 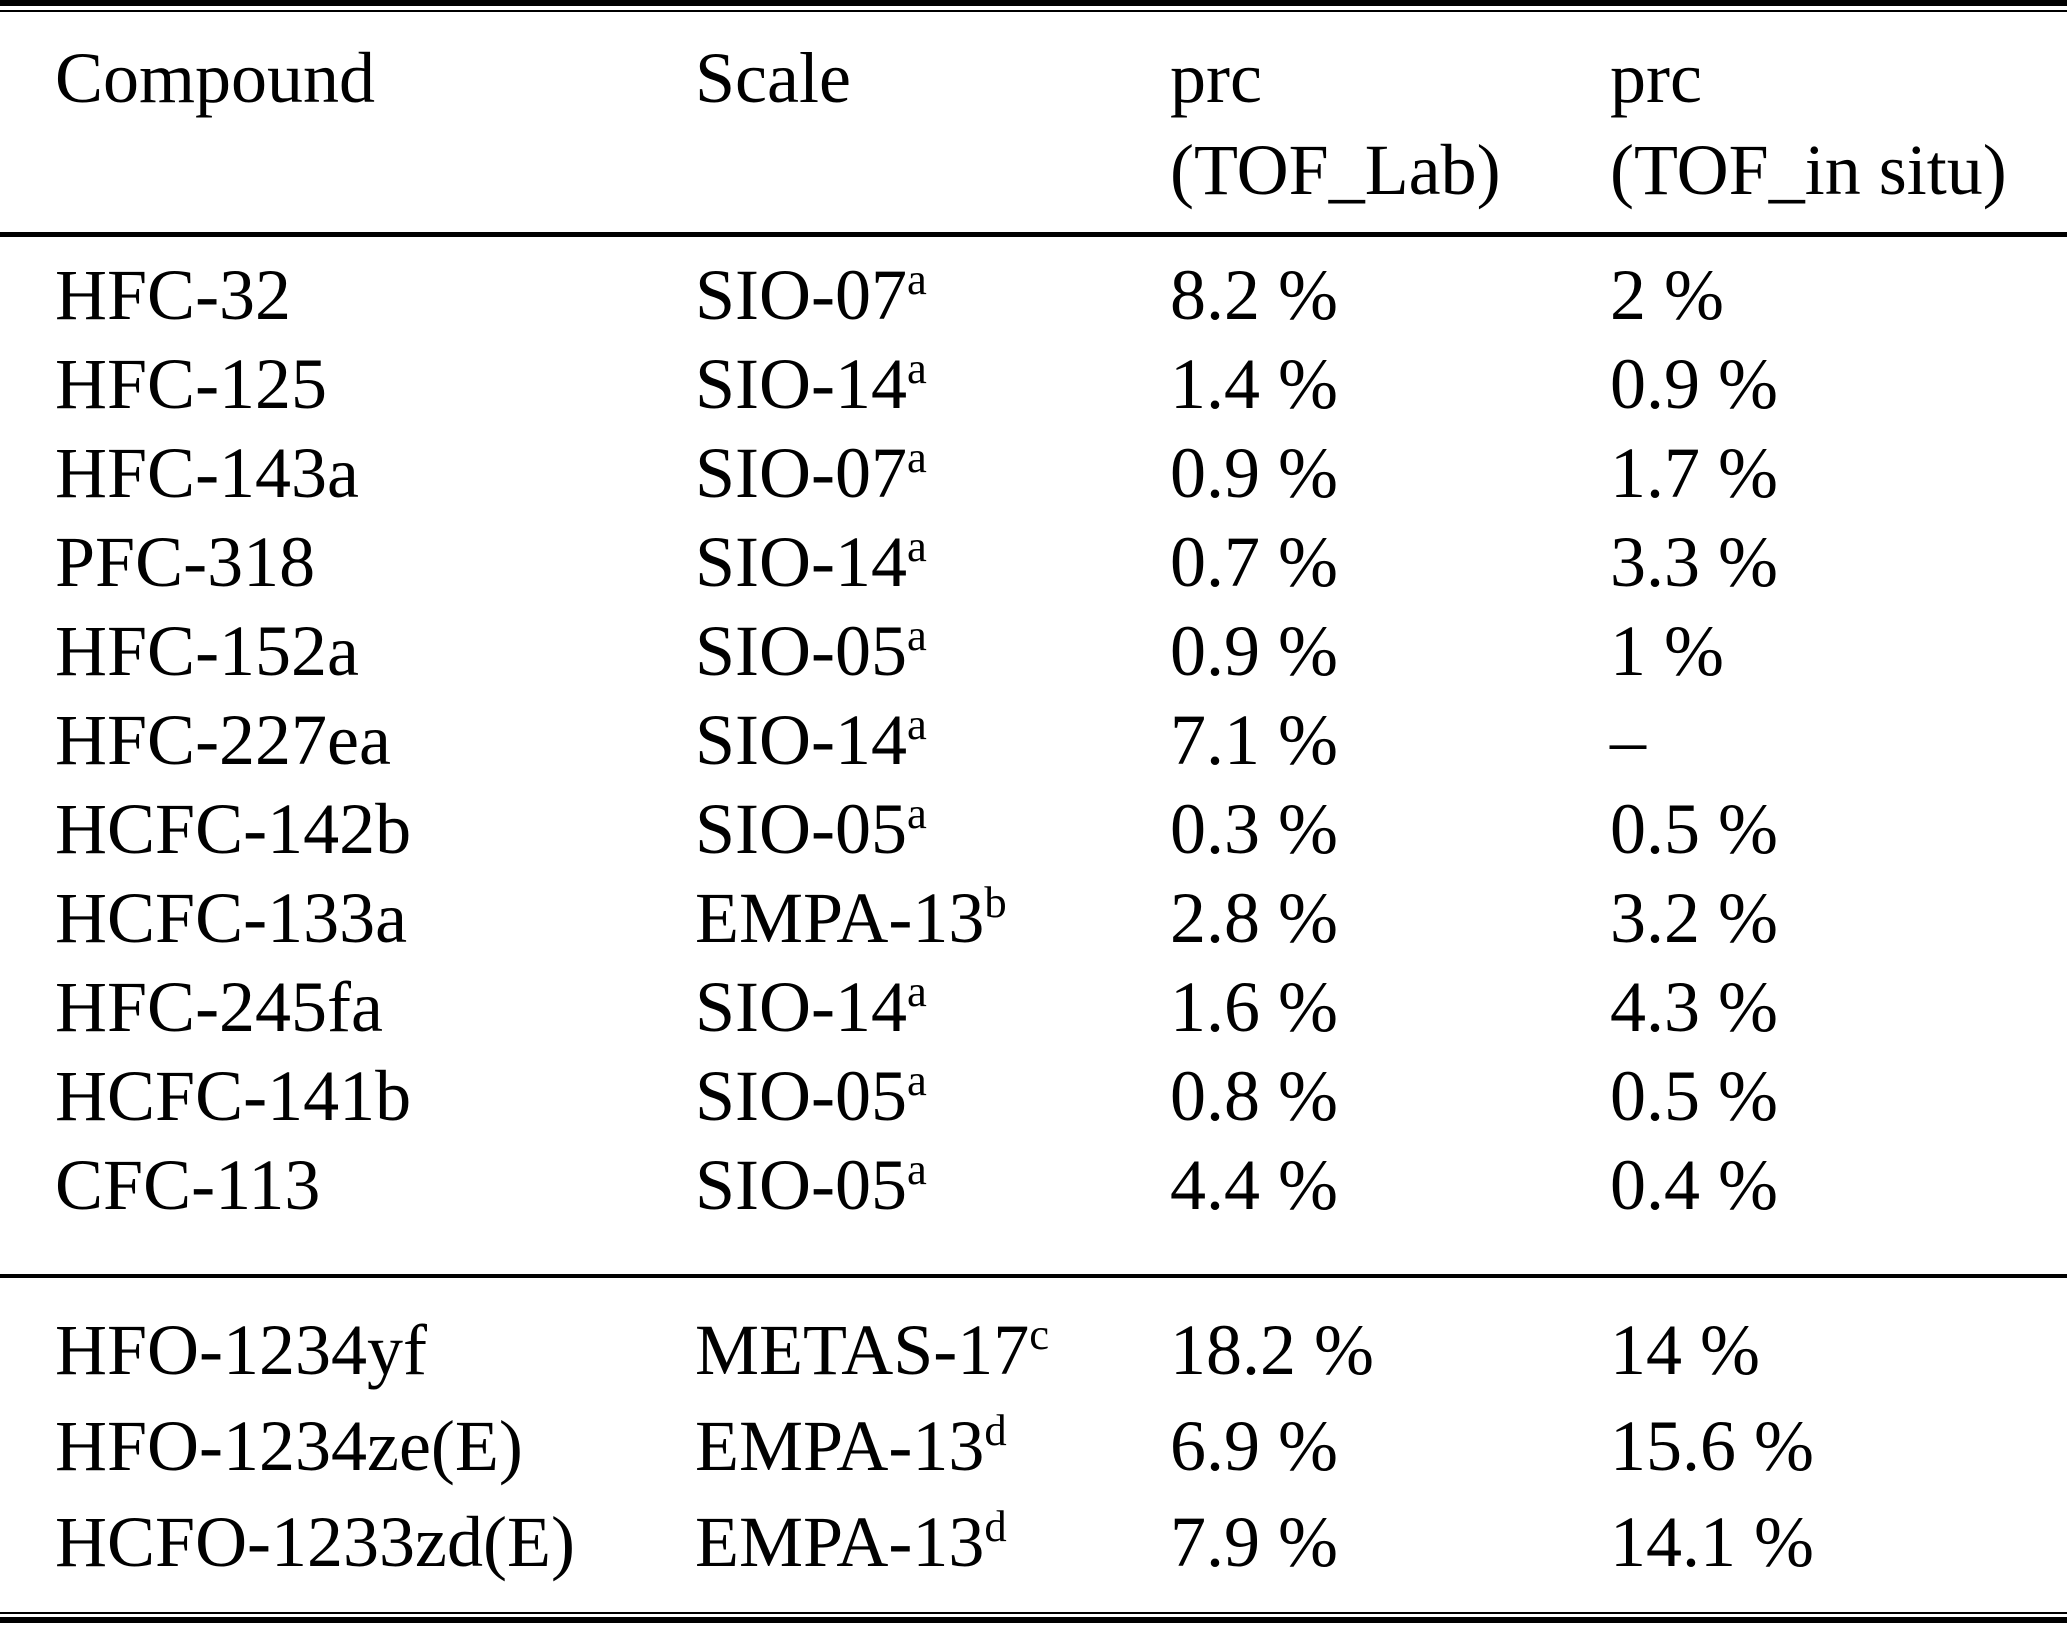 I want to click on prc-tof-lab-cell: 18.2 %, so click(x=1390, y=1336).